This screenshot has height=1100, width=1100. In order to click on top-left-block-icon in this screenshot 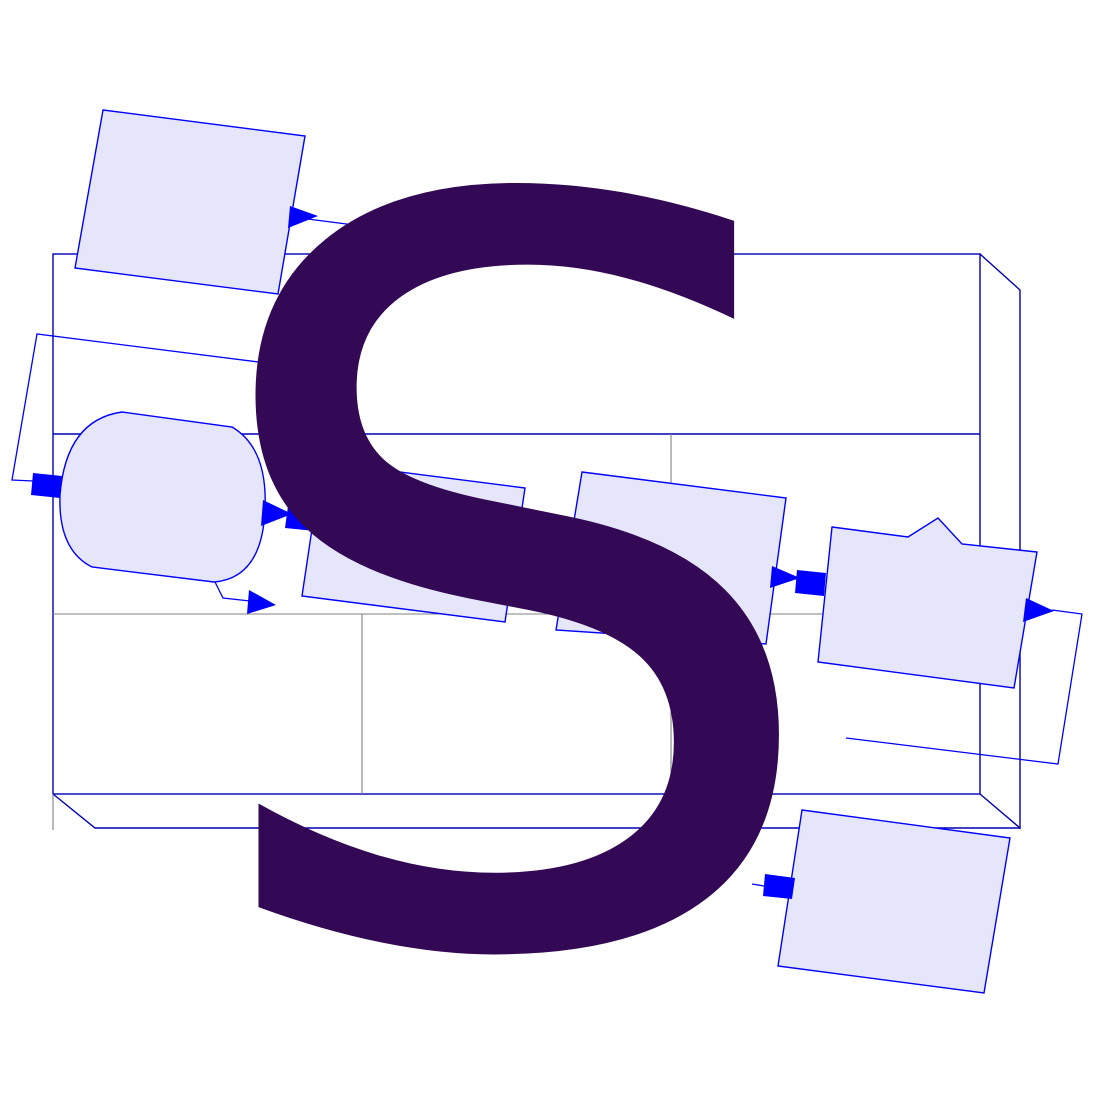, I will do `click(190, 202)`.